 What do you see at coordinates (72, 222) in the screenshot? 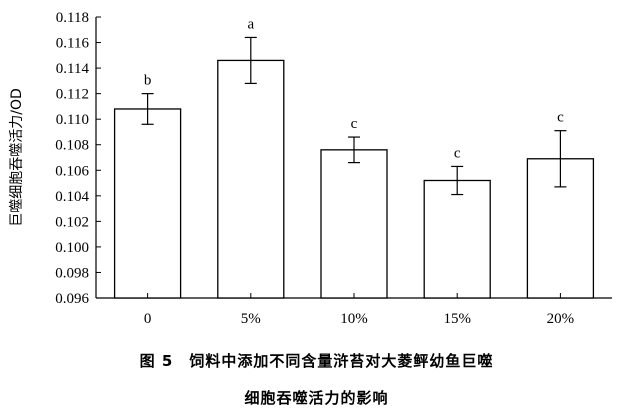
I see `y-tick-label: 0.102` at bounding box center [72, 222].